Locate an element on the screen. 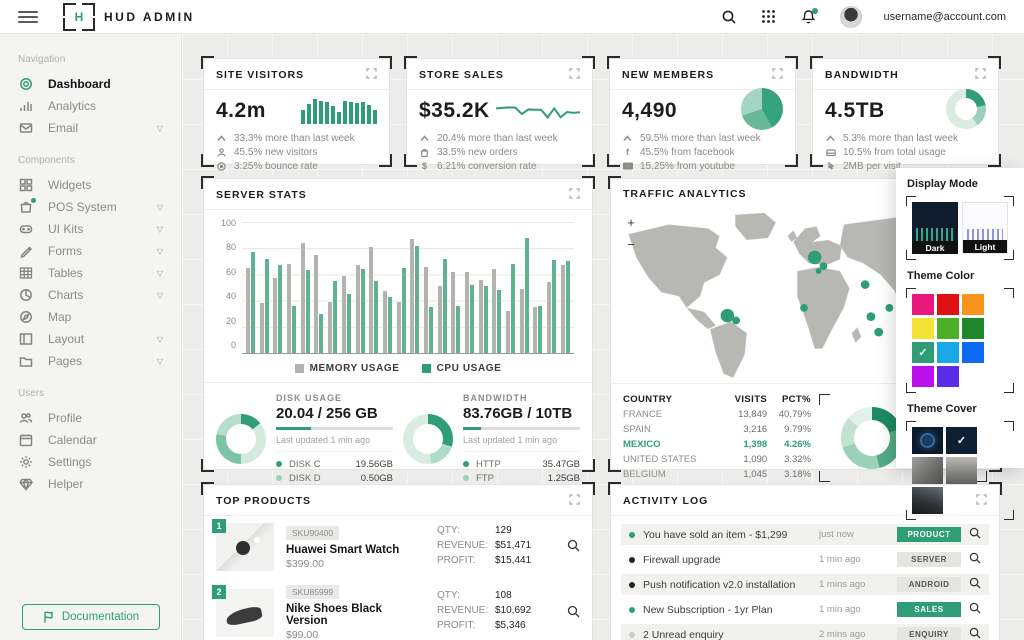 This screenshot has height=640, width=1024. sidebar-item-map: Map is located at coordinates (90, 317).